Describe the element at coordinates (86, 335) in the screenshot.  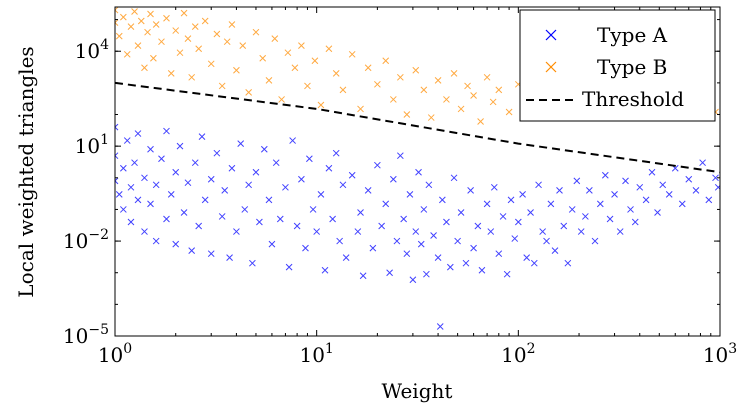
I see `y-tick-label: 10⁻⁵` at that location.